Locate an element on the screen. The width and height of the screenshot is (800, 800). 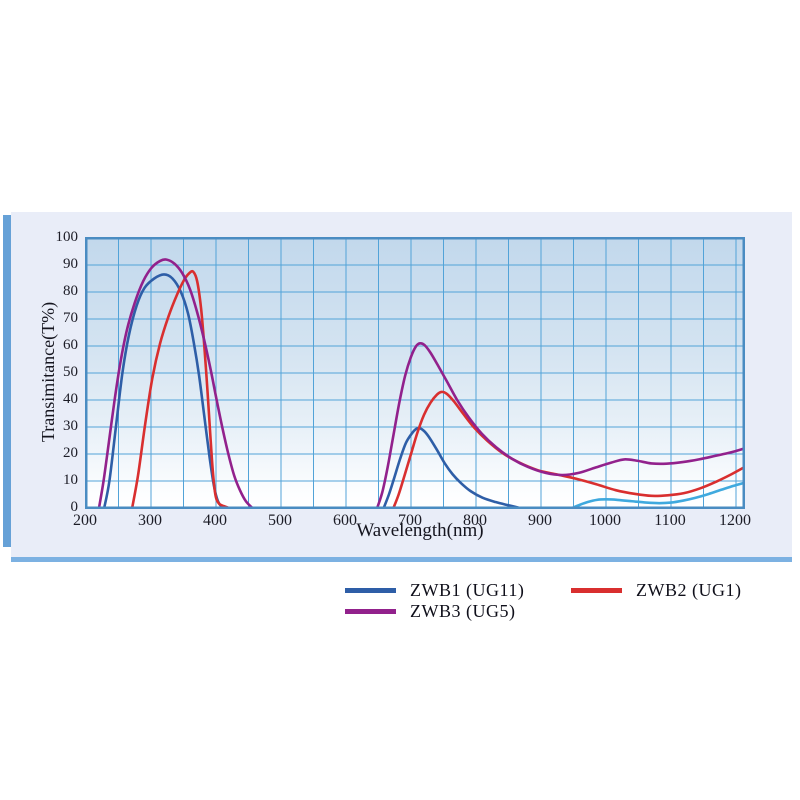
y-tick-label: 100 is located at coordinates (67, 237).